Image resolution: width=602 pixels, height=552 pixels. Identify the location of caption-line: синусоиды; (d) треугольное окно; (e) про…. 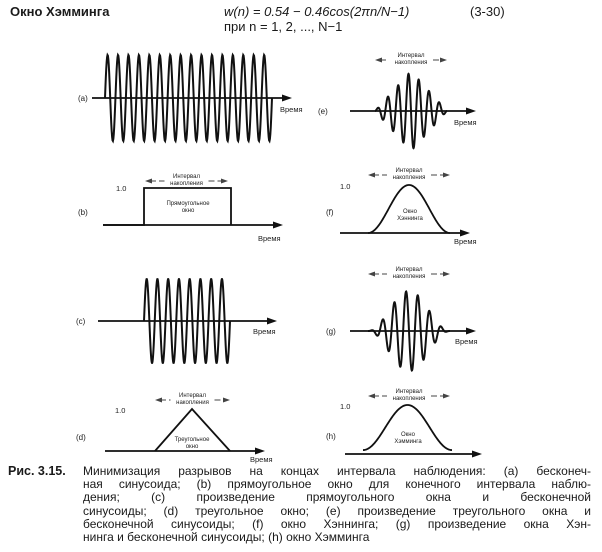
(337, 510).